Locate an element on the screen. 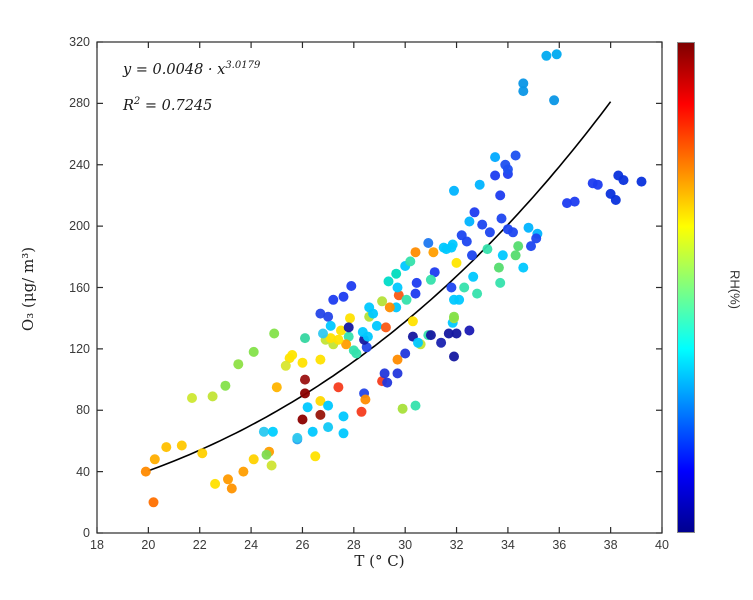 Image resolution: width=753 pixels, height=600 pixels. y-tick-label: 160 is located at coordinates (79, 287).